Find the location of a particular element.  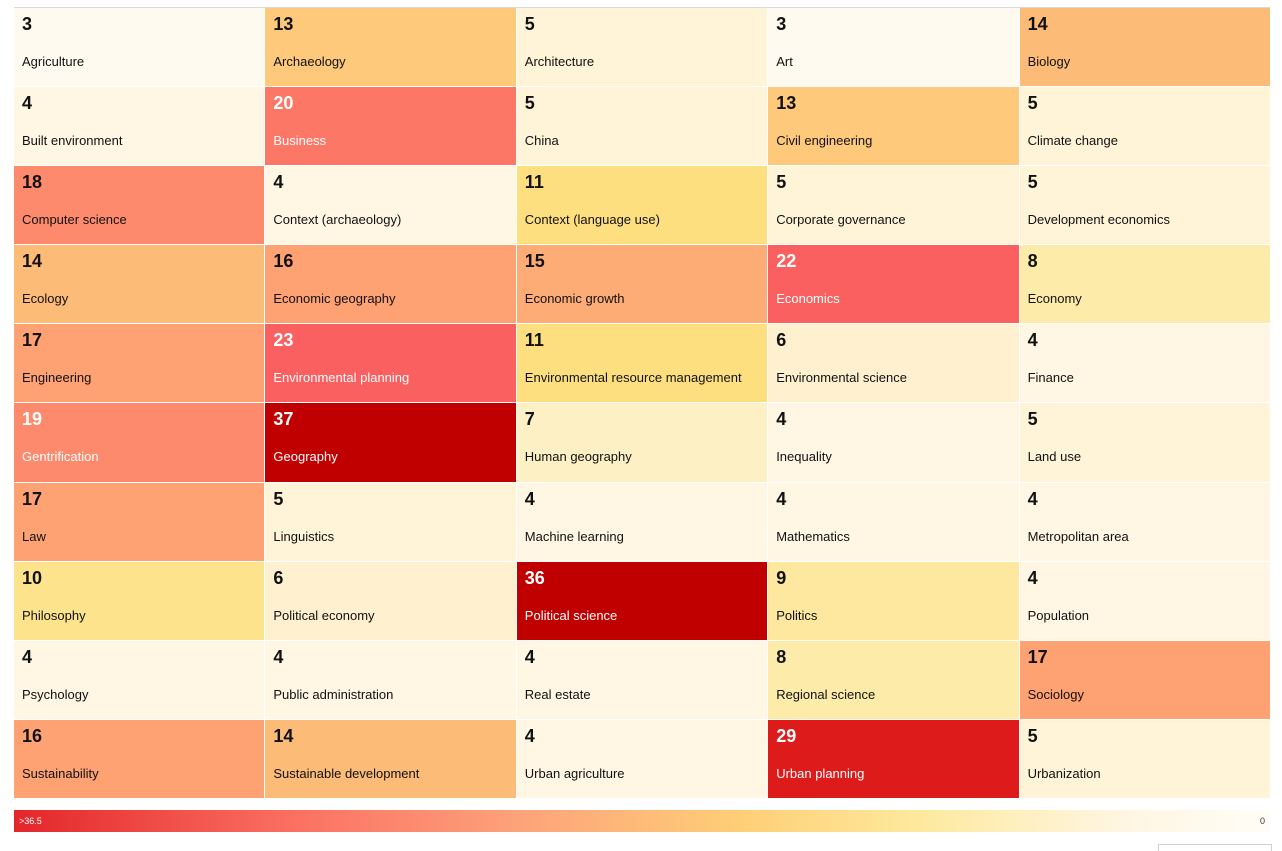

cell-label: Metropolitan area is located at coordinates (1078, 536).